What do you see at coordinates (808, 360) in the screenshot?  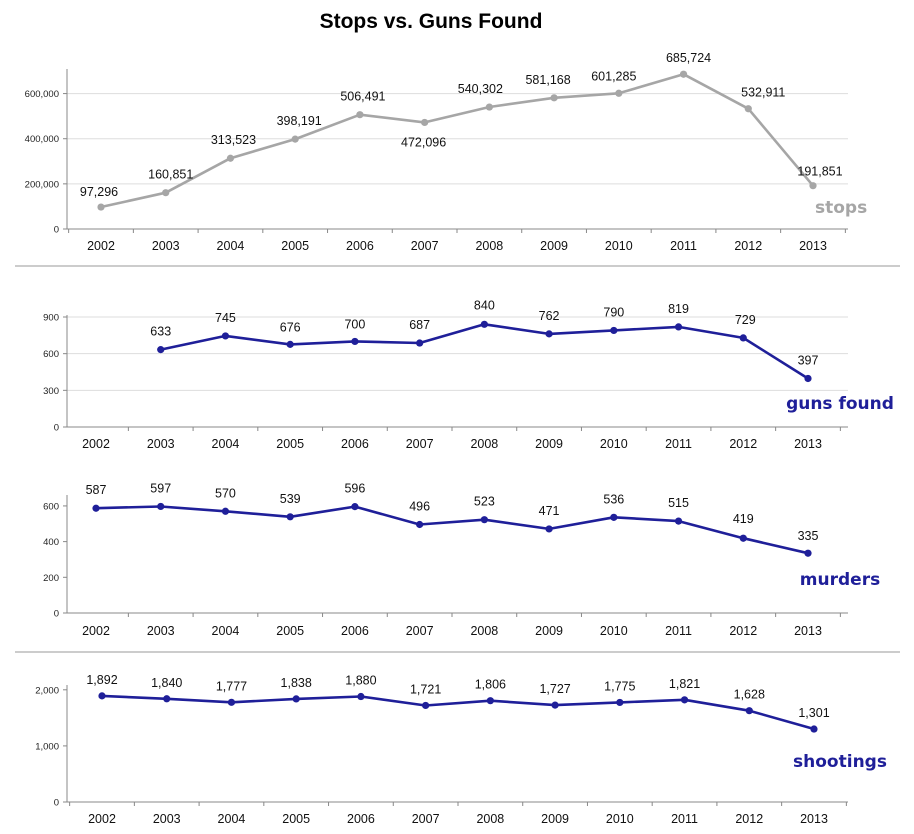 I see `data-label: 397` at bounding box center [808, 360].